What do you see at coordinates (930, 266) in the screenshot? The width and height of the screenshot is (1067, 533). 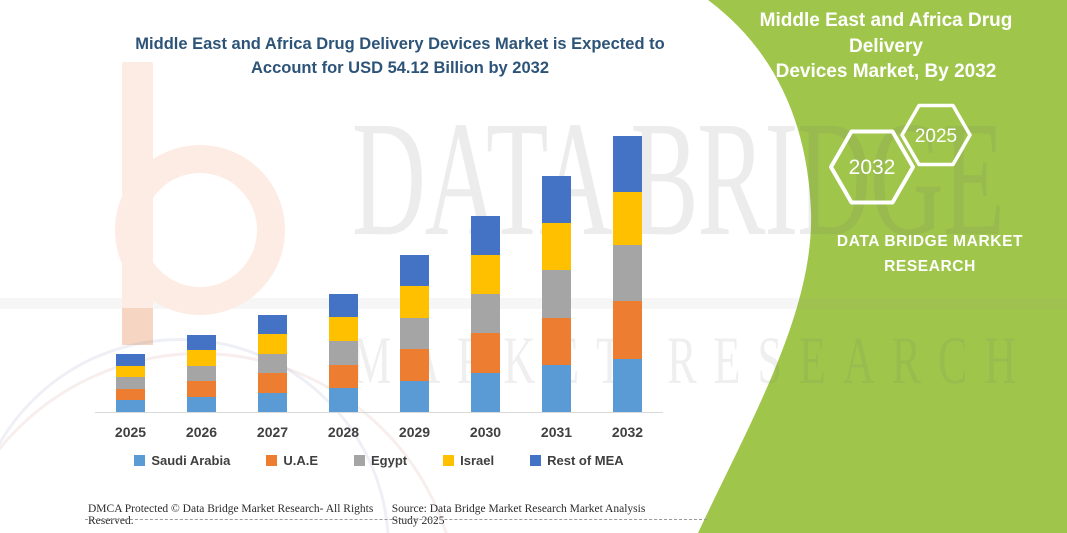 I see `brand-name-line2: RESEARCH` at bounding box center [930, 266].